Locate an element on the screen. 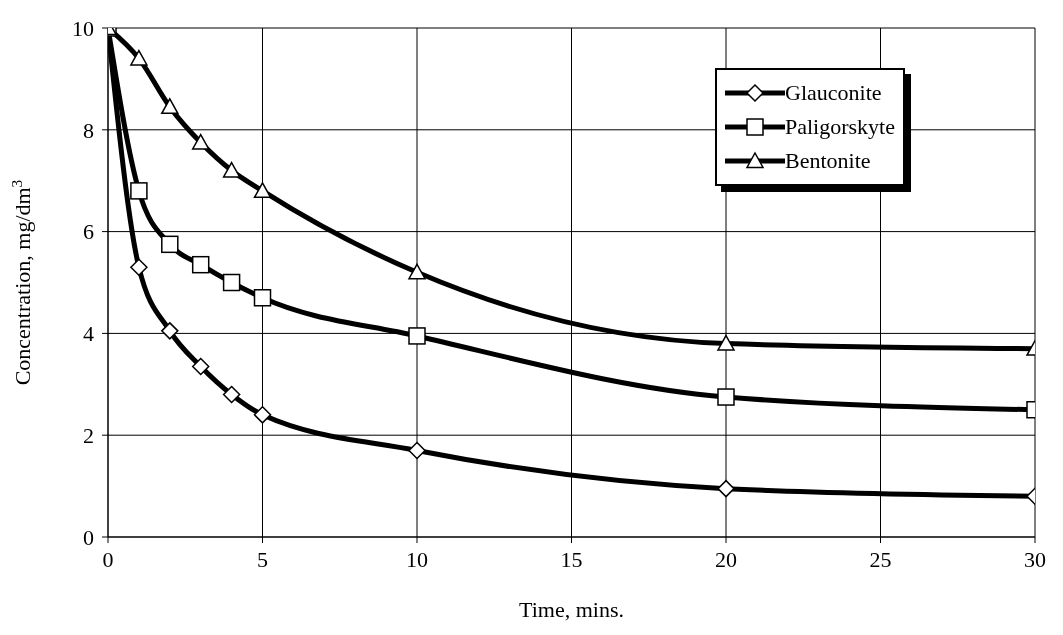 The width and height of the screenshot is (1063, 635). x-tick-label: 15 is located at coordinates (571, 559).